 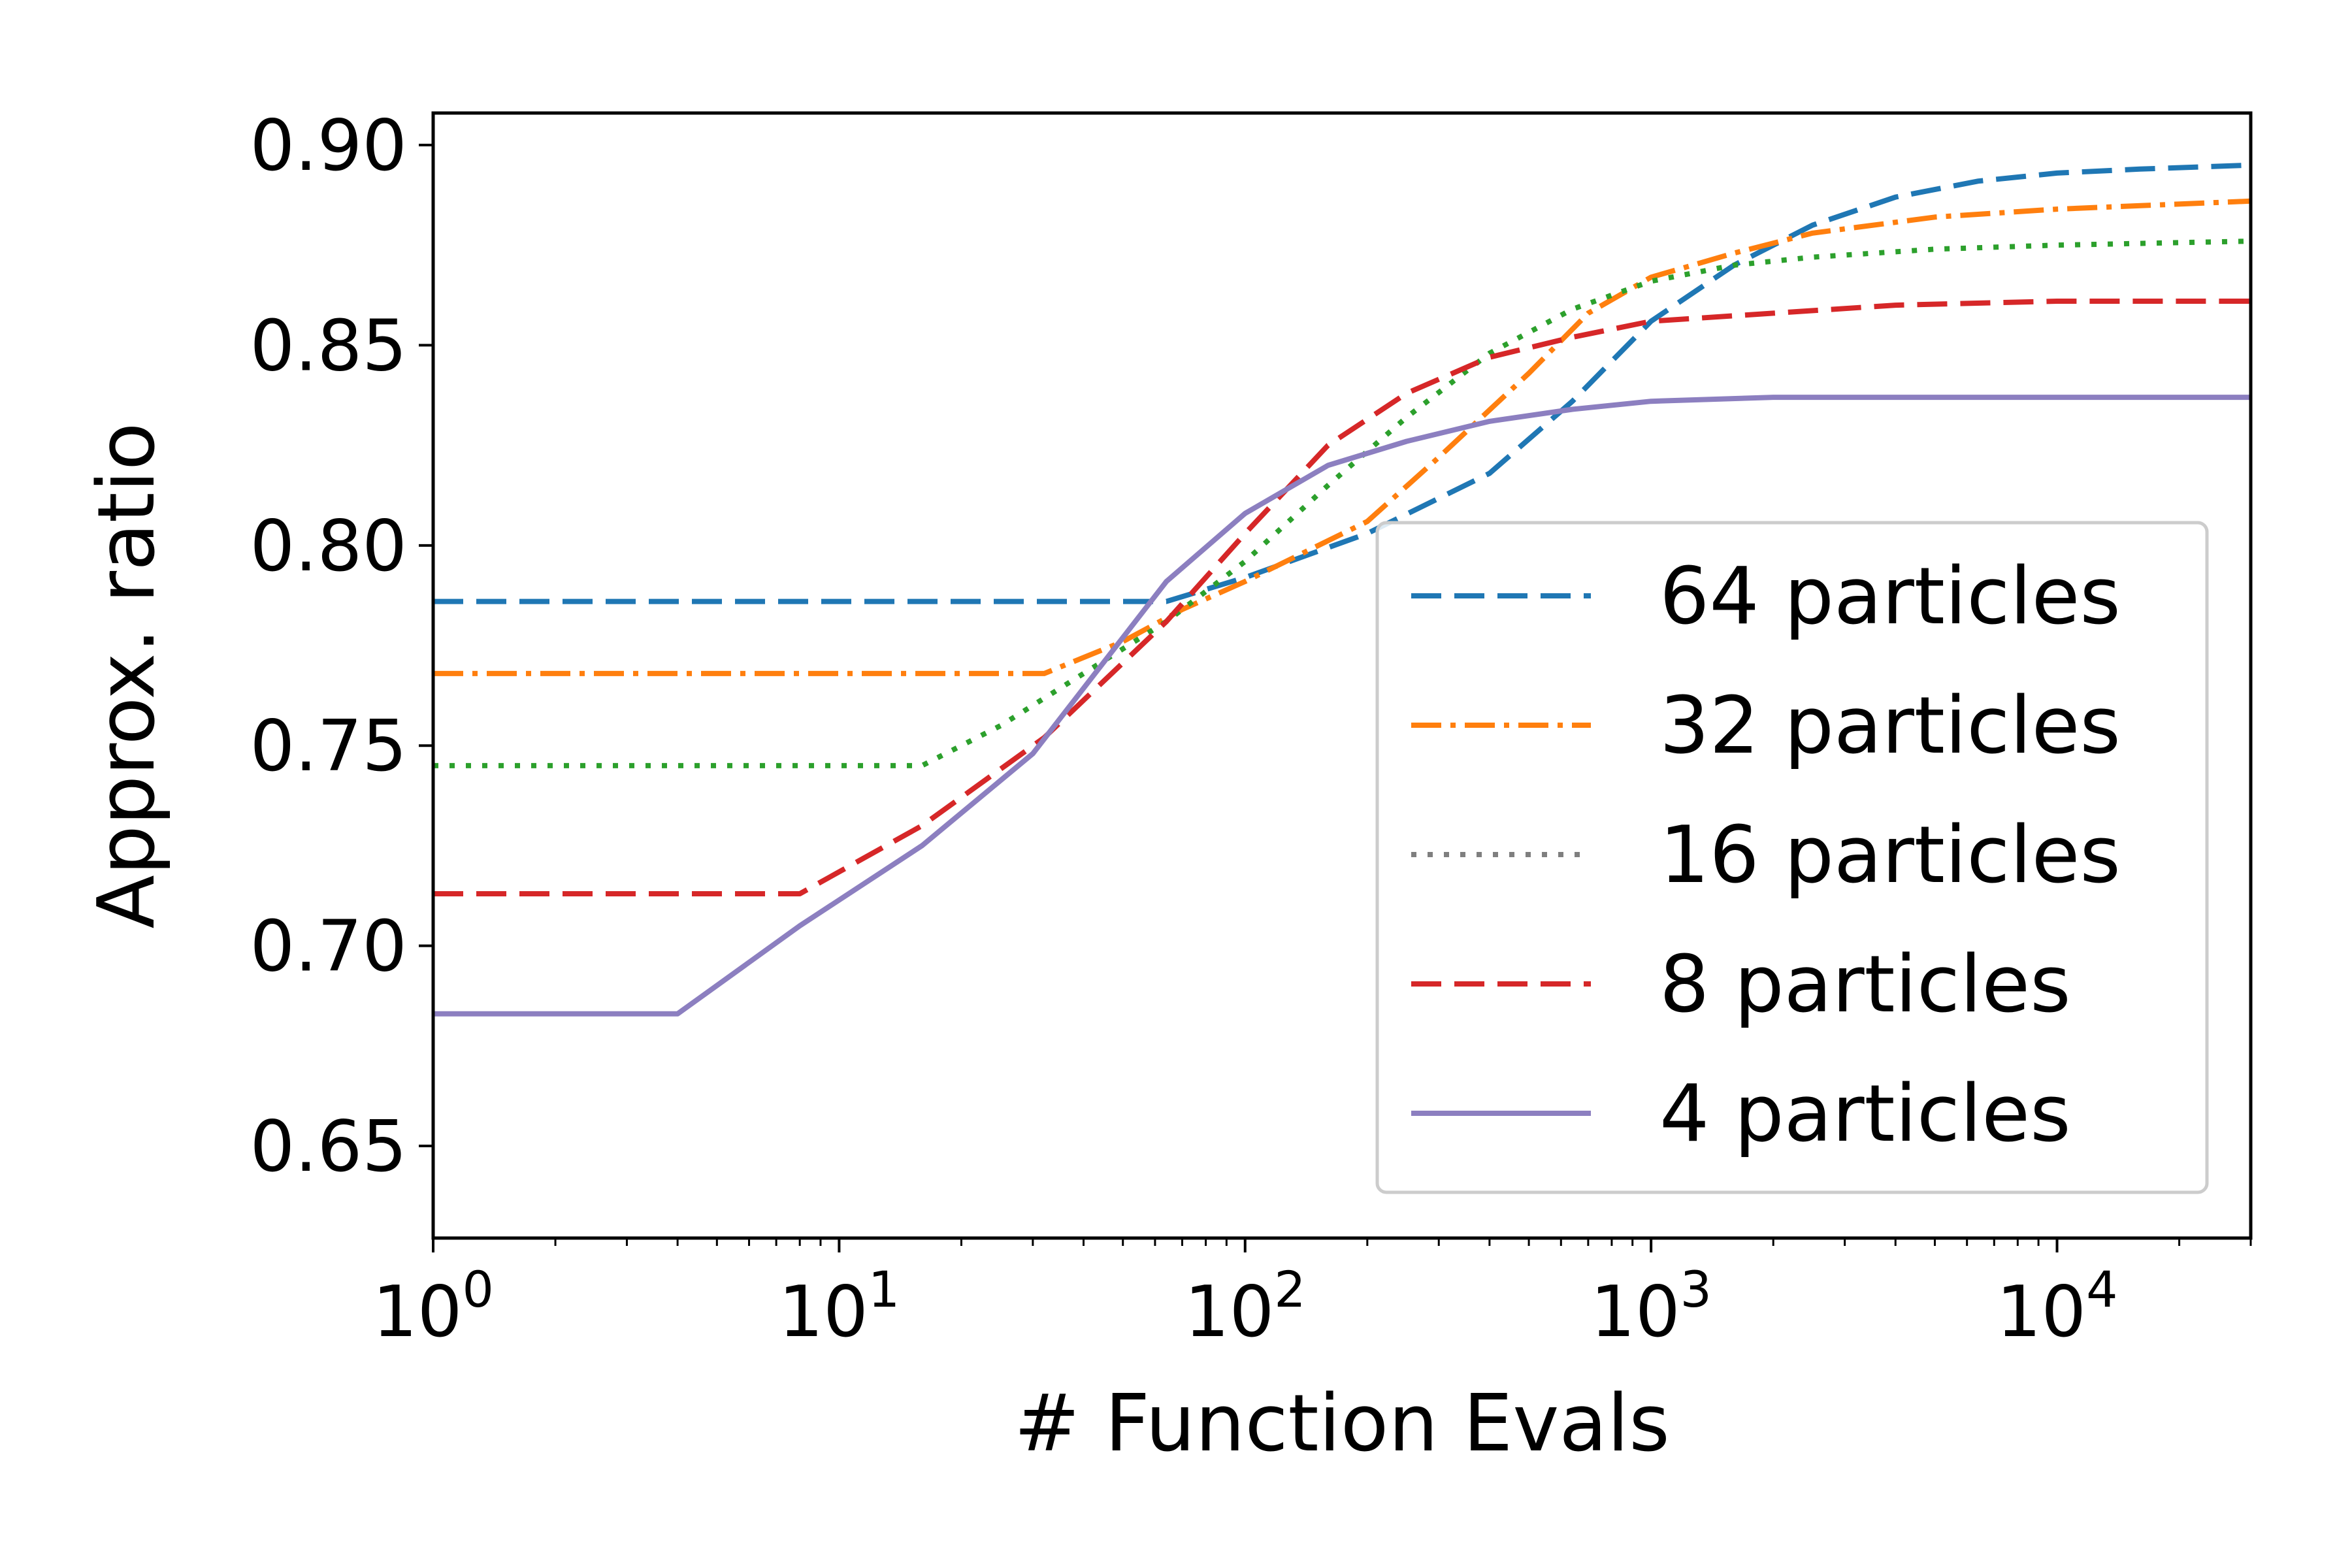 I want to click on y-tick-label: 0.75, so click(x=328, y=746).